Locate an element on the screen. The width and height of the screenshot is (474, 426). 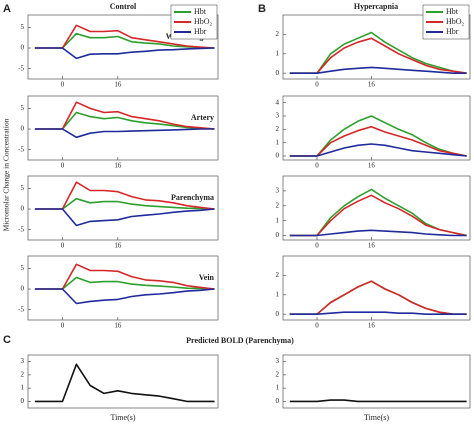
subplot-title: Artery is located at coordinates (202, 117).